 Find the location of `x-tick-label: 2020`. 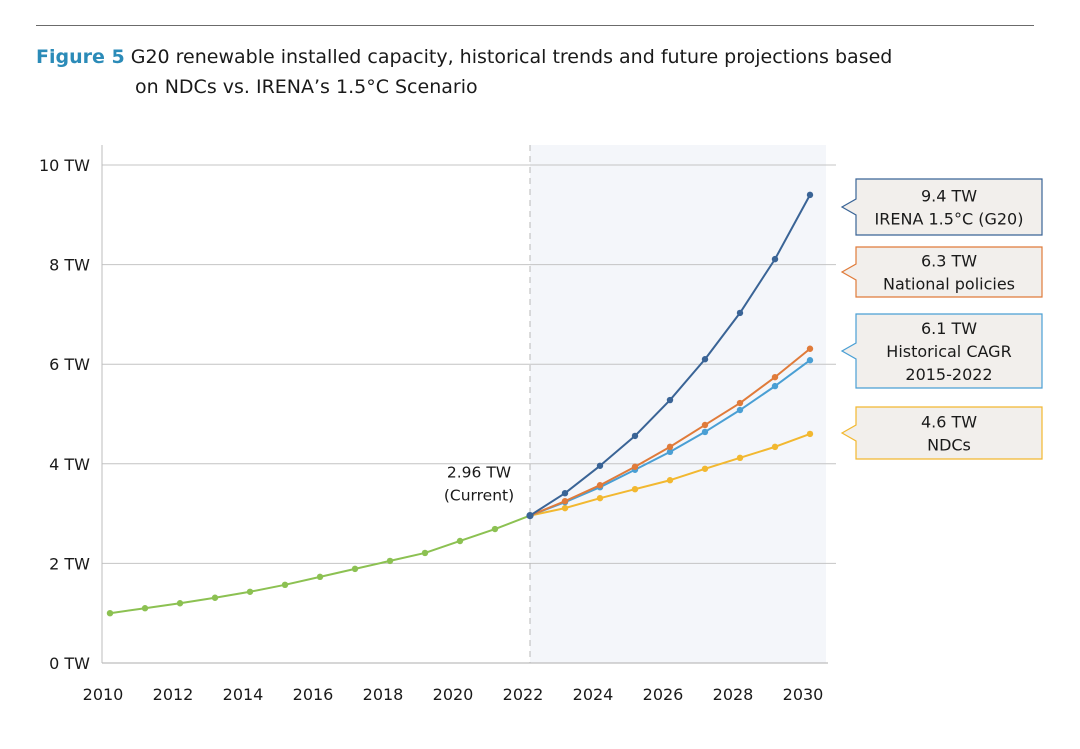

x-tick-label: 2020 is located at coordinates (453, 694).